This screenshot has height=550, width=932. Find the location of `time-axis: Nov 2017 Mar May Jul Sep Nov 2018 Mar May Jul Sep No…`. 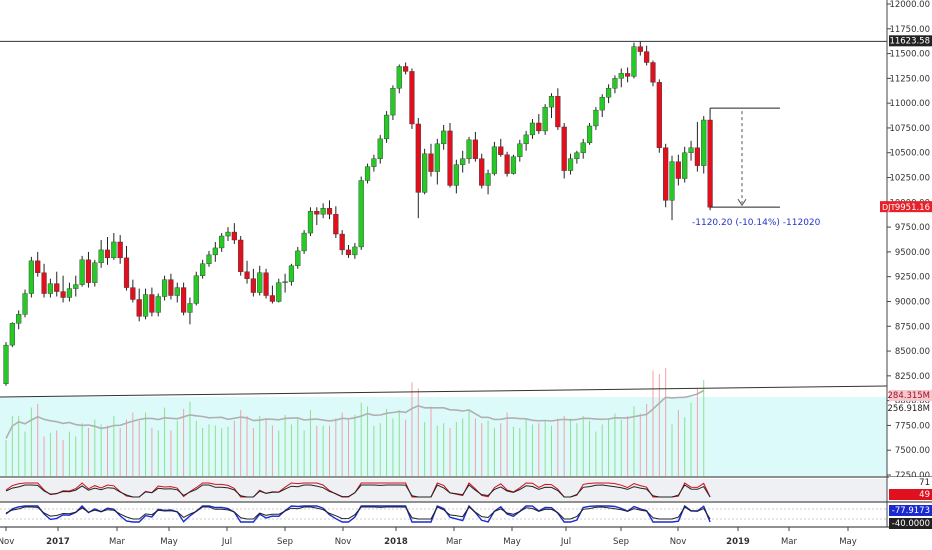

time-axis: Nov 2017 Mar May Jul Sep Nov 2018 Mar May Jul Sep No… is located at coordinates (428, 537).